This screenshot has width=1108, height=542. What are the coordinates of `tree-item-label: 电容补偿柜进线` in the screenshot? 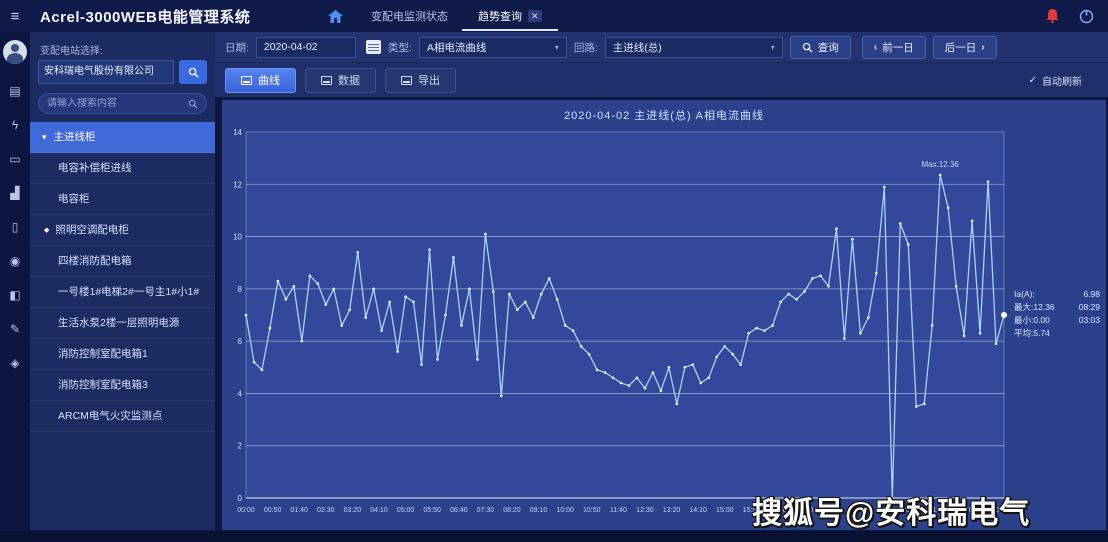 It's located at (95, 168).